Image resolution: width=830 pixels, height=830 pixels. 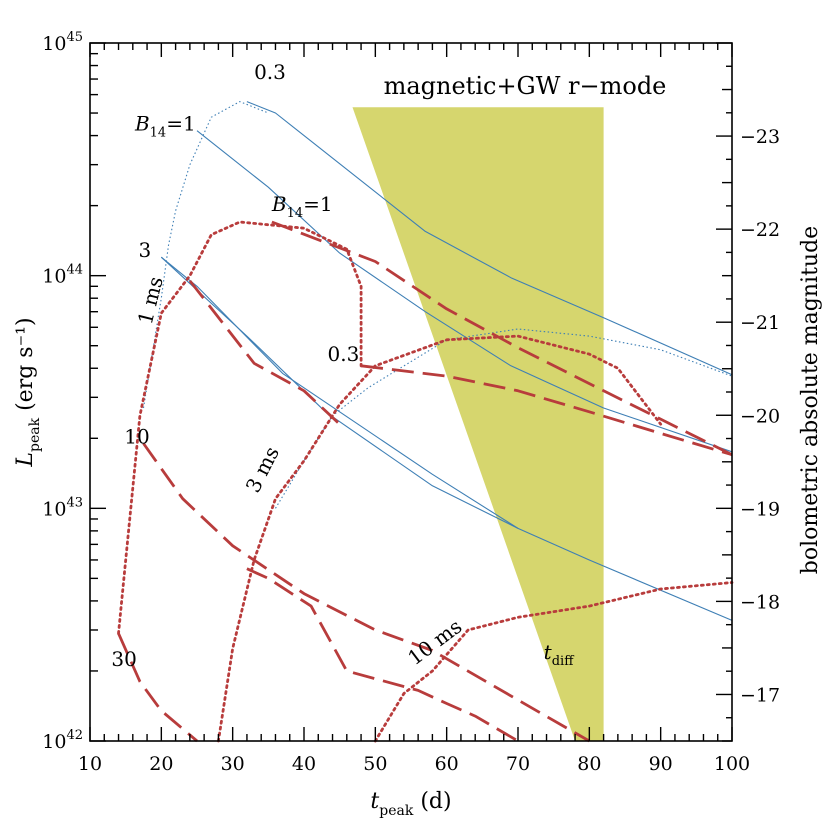 I want to click on x-axis-label-main: t, so click(x=374, y=801).